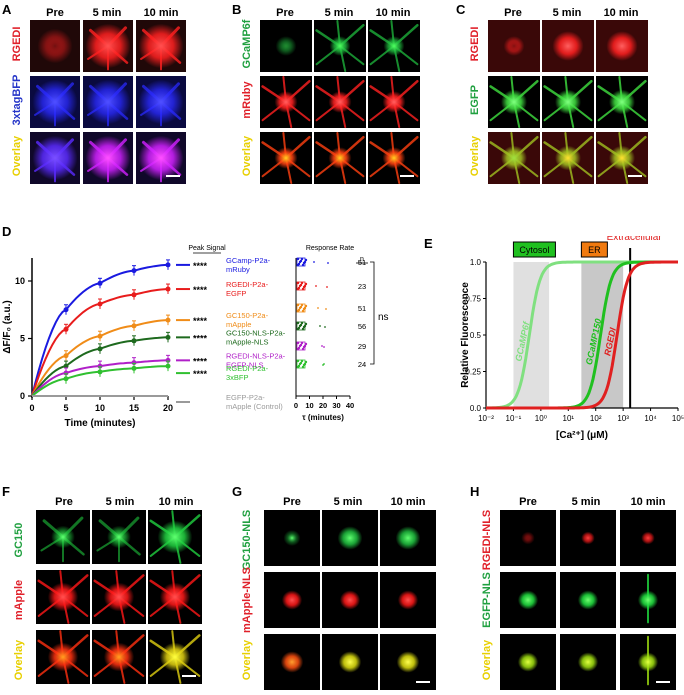  Describe the element at coordinates (247, 368) in the screenshot. I see `legend-label: RGEDI-P2a-` at that location.